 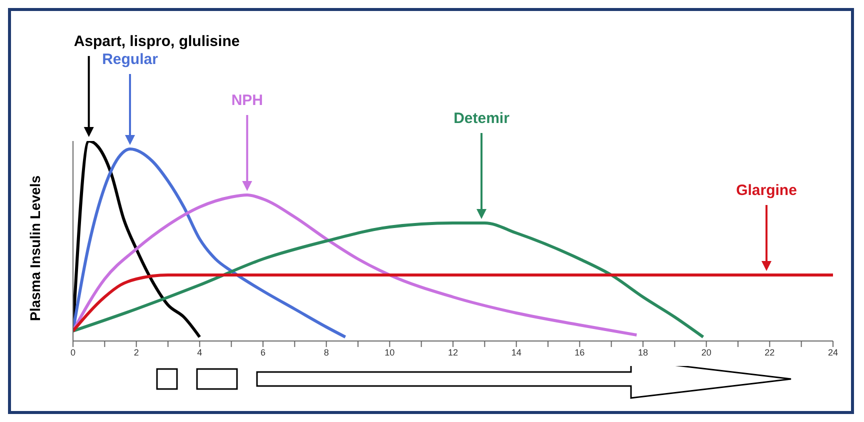 What do you see at coordinates (766, 190) in the screenshot?
I see `annotation: Glargine` at bounding box center [766, 190].